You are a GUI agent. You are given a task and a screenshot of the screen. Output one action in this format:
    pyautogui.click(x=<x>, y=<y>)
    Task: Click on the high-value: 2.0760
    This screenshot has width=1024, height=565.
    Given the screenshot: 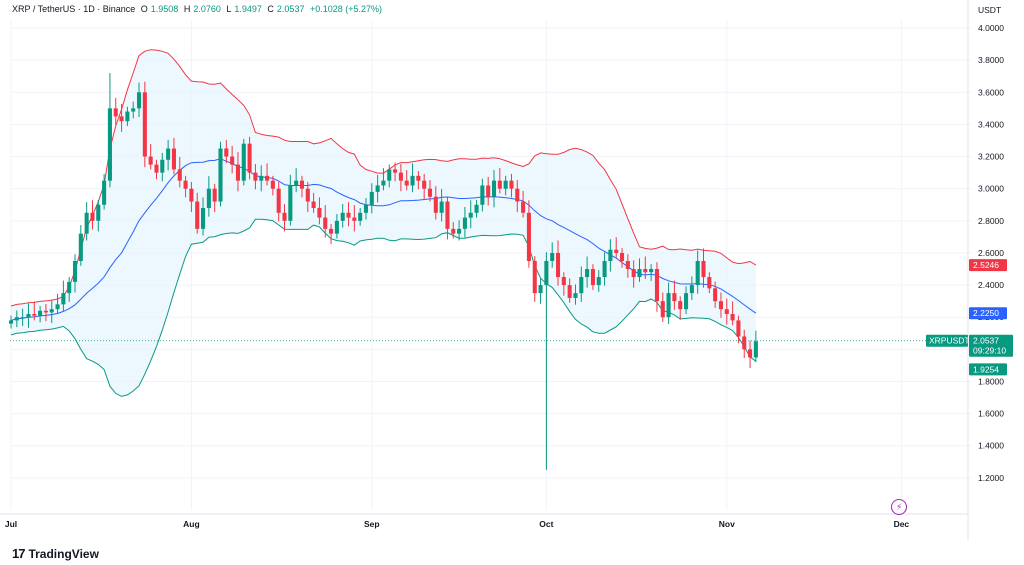 What is the action you would take?
    pyautogui.click(x=207, y=9)
    